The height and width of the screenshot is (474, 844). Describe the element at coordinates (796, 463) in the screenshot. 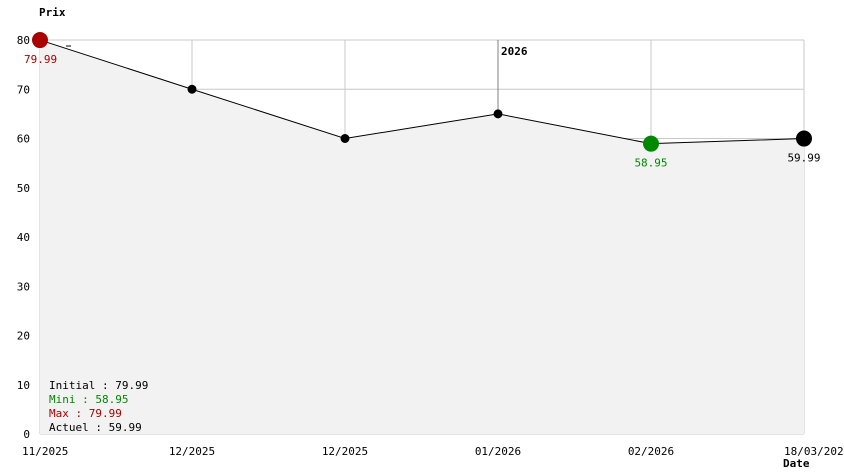

I see `x-axis-title: Date` at that location.